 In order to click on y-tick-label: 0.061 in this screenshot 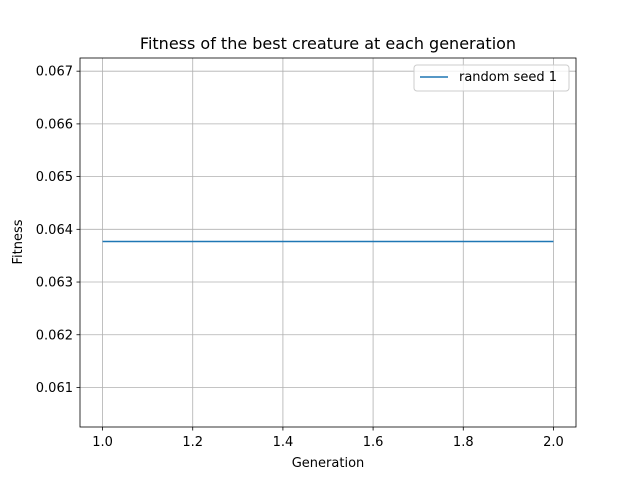, I will do `click(54, 388)`.